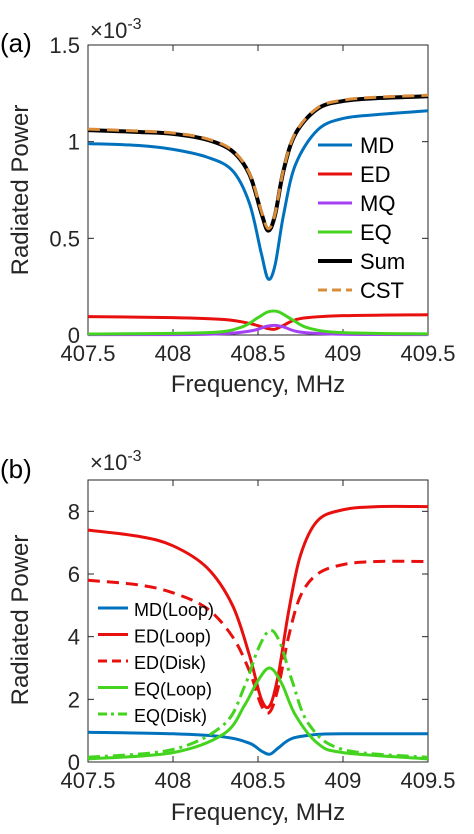 The width and height of the screenshot is (474, 834). Describe the element at coordinates (74, 511) in the screenshot. I see `y-tick-label: 8` at that location.